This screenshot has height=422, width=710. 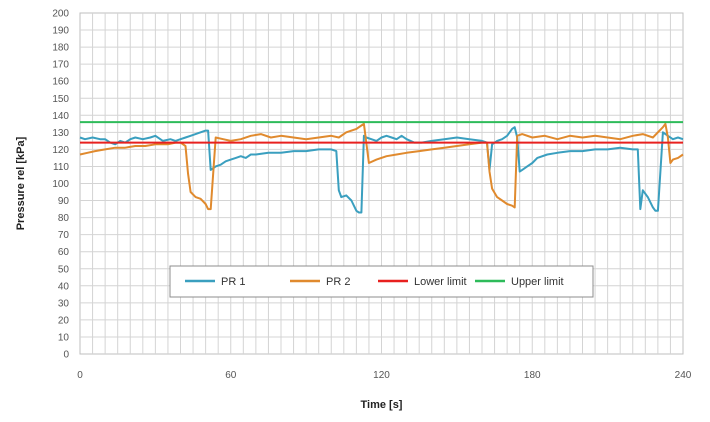 I want to click on y-axis-title: Pressure rel [kPa], so click(x=21, y=183).